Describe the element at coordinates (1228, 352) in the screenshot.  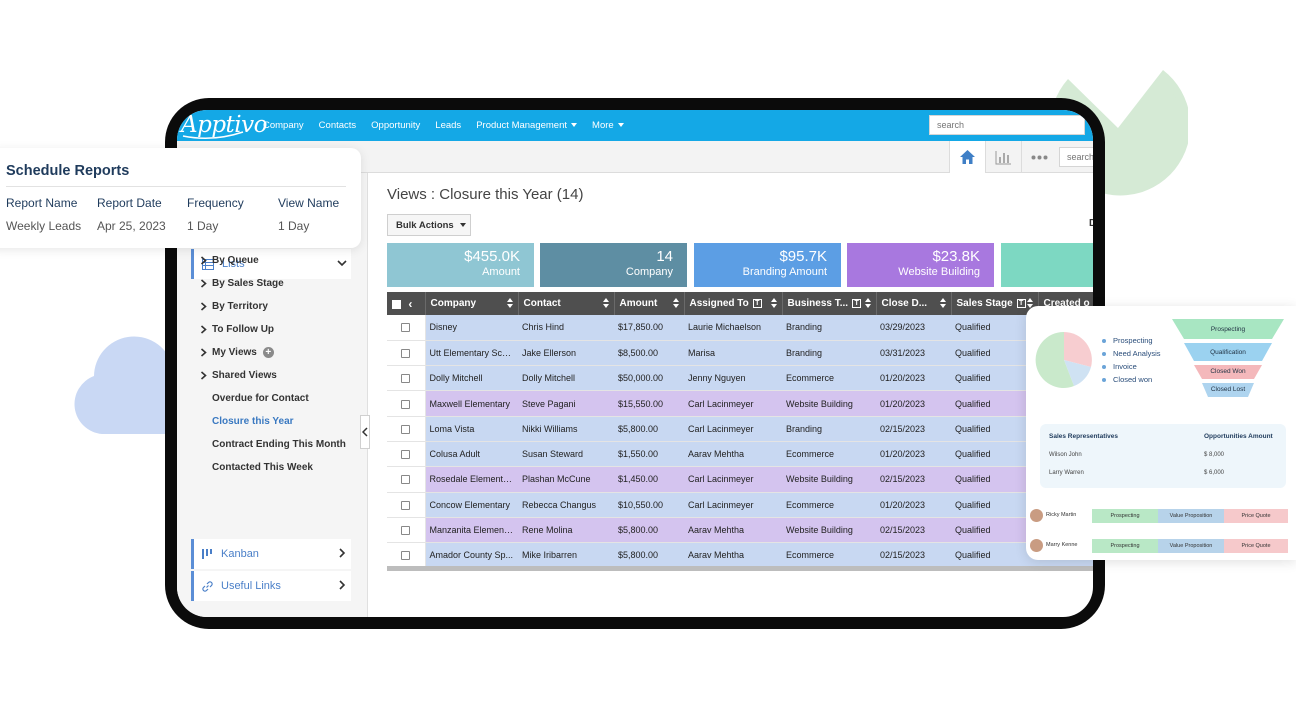
I see `funnel-level-qualification` at that location.